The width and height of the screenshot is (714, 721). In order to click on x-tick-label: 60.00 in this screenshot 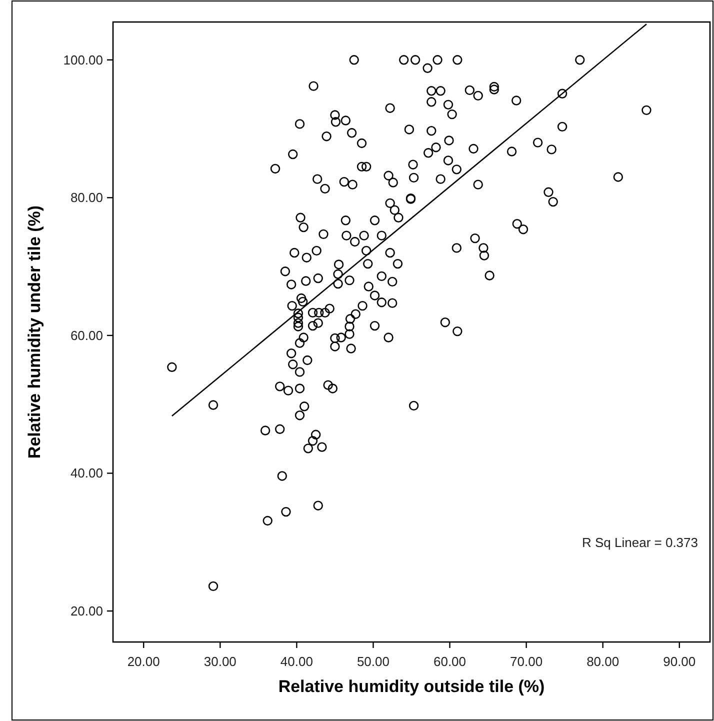, I will do `click(449, 661)`.